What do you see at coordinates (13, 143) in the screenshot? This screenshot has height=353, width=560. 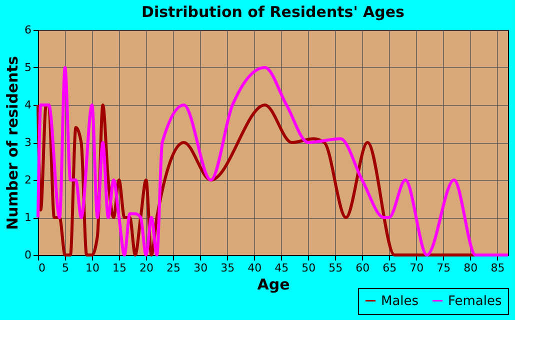 I see `y-axis-title: Number of residents` at bounding box center [13, 143].